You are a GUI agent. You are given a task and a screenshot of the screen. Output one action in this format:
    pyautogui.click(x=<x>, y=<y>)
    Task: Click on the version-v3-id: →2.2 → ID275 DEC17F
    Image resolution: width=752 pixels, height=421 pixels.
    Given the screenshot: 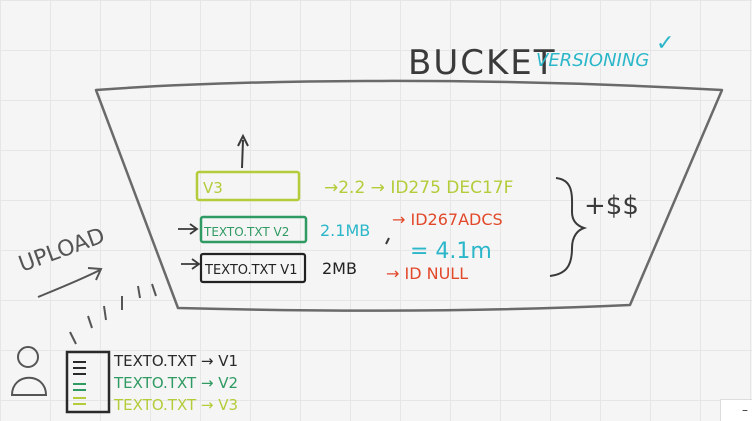 What is the action you would take?
    pyautogui.click(x=418, y=188)
    